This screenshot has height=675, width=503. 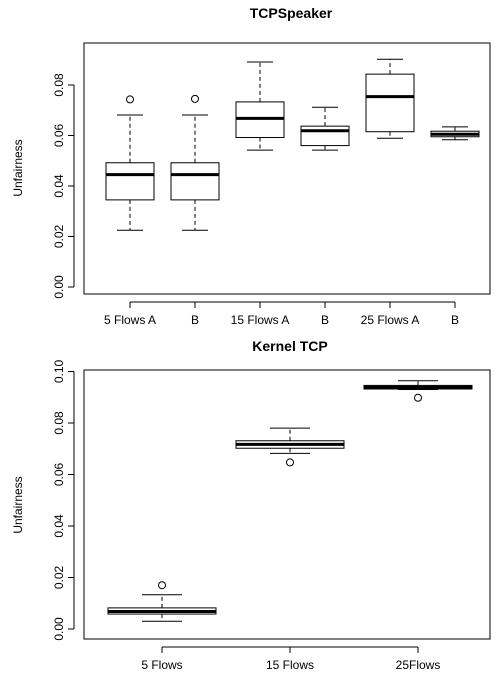 I want to click on x-axis: 5 Flows A B 15 Flows A B 25 Flows A B, so click(x=281, y=314).